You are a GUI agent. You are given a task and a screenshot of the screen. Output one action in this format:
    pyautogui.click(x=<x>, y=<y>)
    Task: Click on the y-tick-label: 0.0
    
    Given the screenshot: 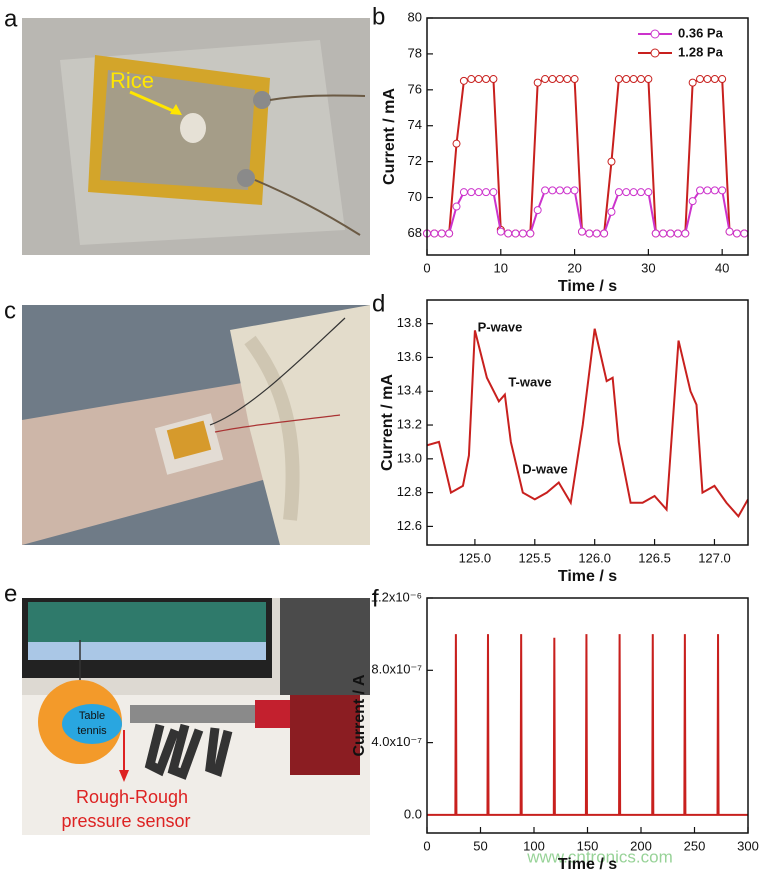 What is the action you would take?
    pyautogui.click(x=413, y=813)
    